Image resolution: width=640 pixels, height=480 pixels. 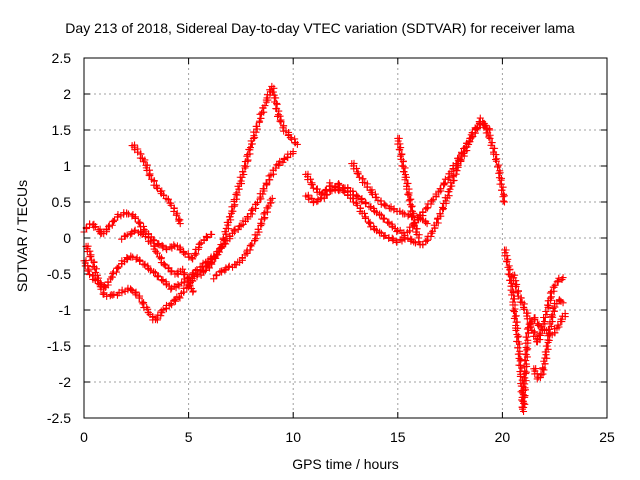 I want to click on y-tick-label: 2.5, so click(x=62, y=58).